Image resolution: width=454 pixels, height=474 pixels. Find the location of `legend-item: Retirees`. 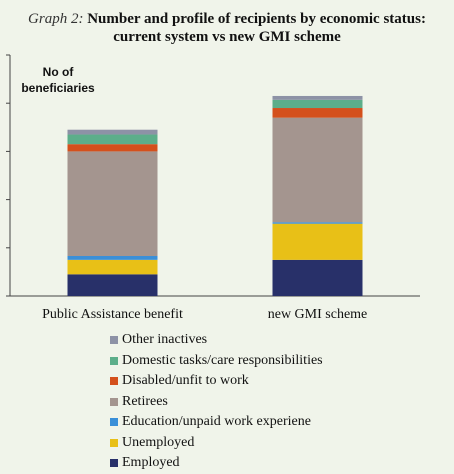

legend-item: Retirees is located at coordinates (216, 402).